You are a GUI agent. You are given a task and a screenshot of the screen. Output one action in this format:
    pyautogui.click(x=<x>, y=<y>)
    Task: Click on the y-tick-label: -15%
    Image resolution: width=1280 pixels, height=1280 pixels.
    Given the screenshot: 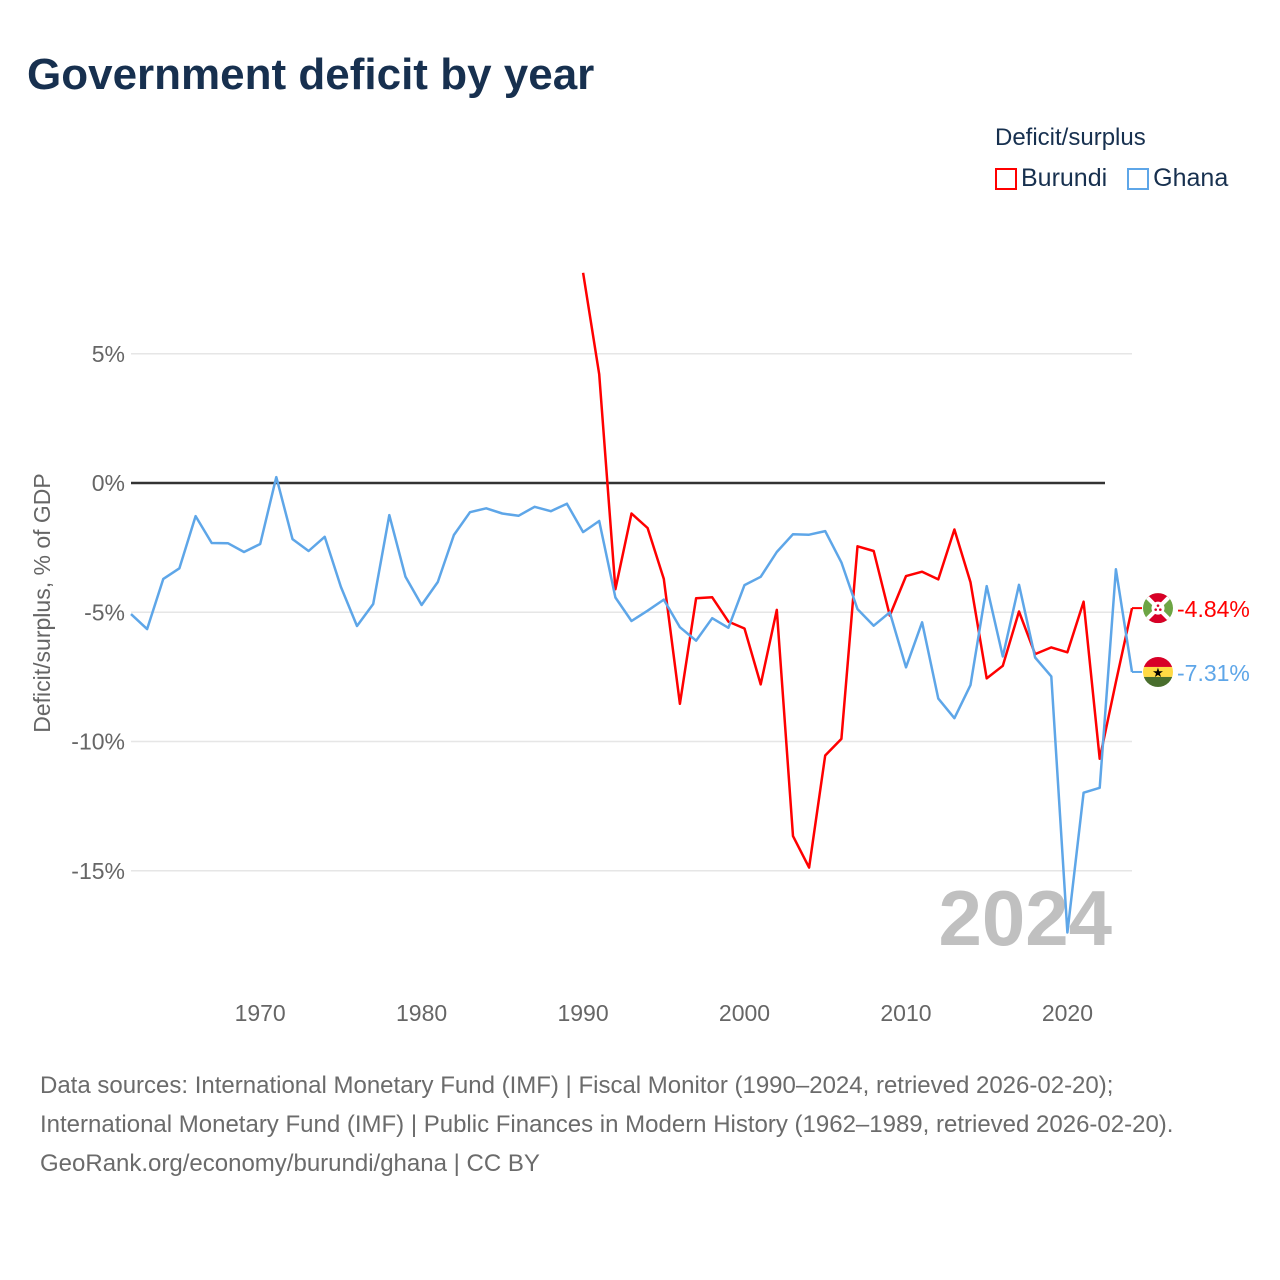 What is the action you would take?
    pyautogui.click(x=98, y=871)
    